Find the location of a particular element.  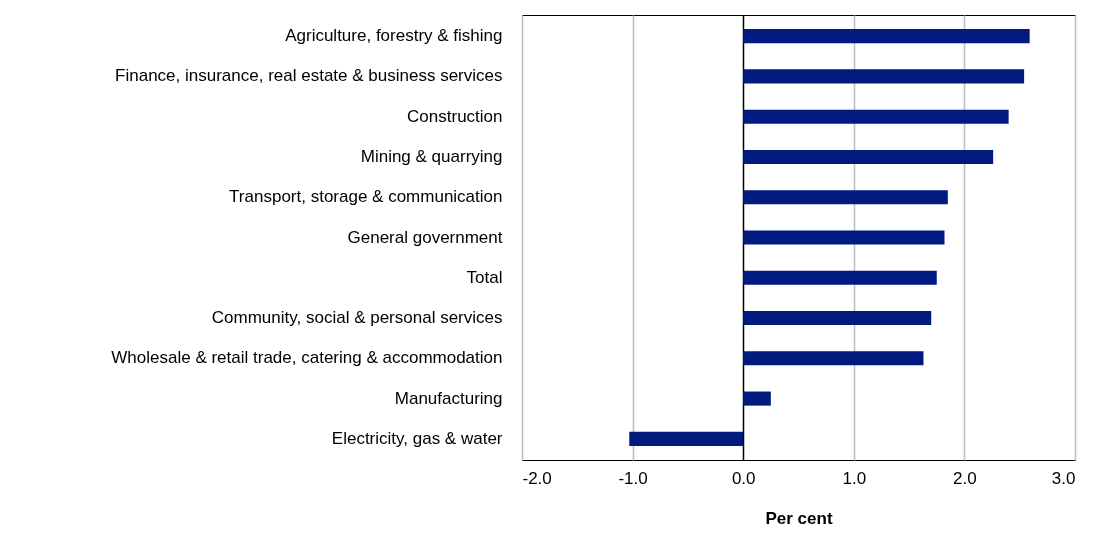

y-tick-label: Wholesale & retail trade, catering & accommodation is located at coordinates (307, 358).